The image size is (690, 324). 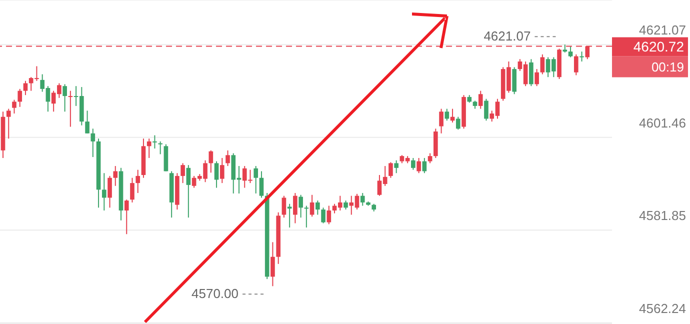 What do you see at coordinates (658, 46) in the screenshot?
I see `ref-line-label: 4620.72` at bounding box center [658, 46].